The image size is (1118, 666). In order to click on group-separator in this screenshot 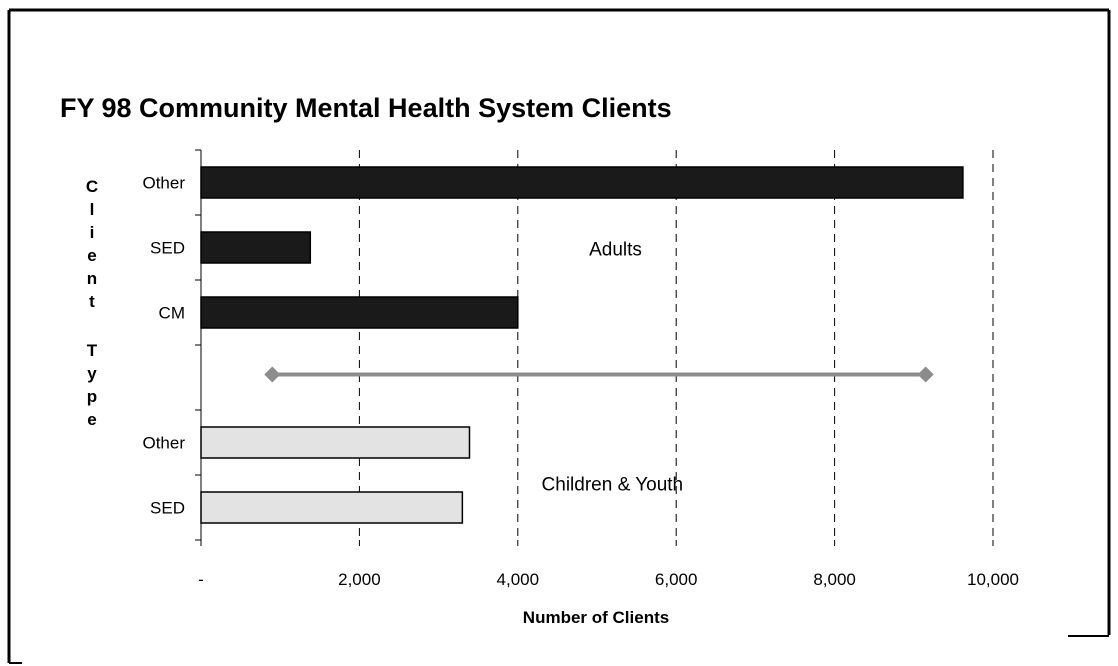, I will do `click(599, 374)`.